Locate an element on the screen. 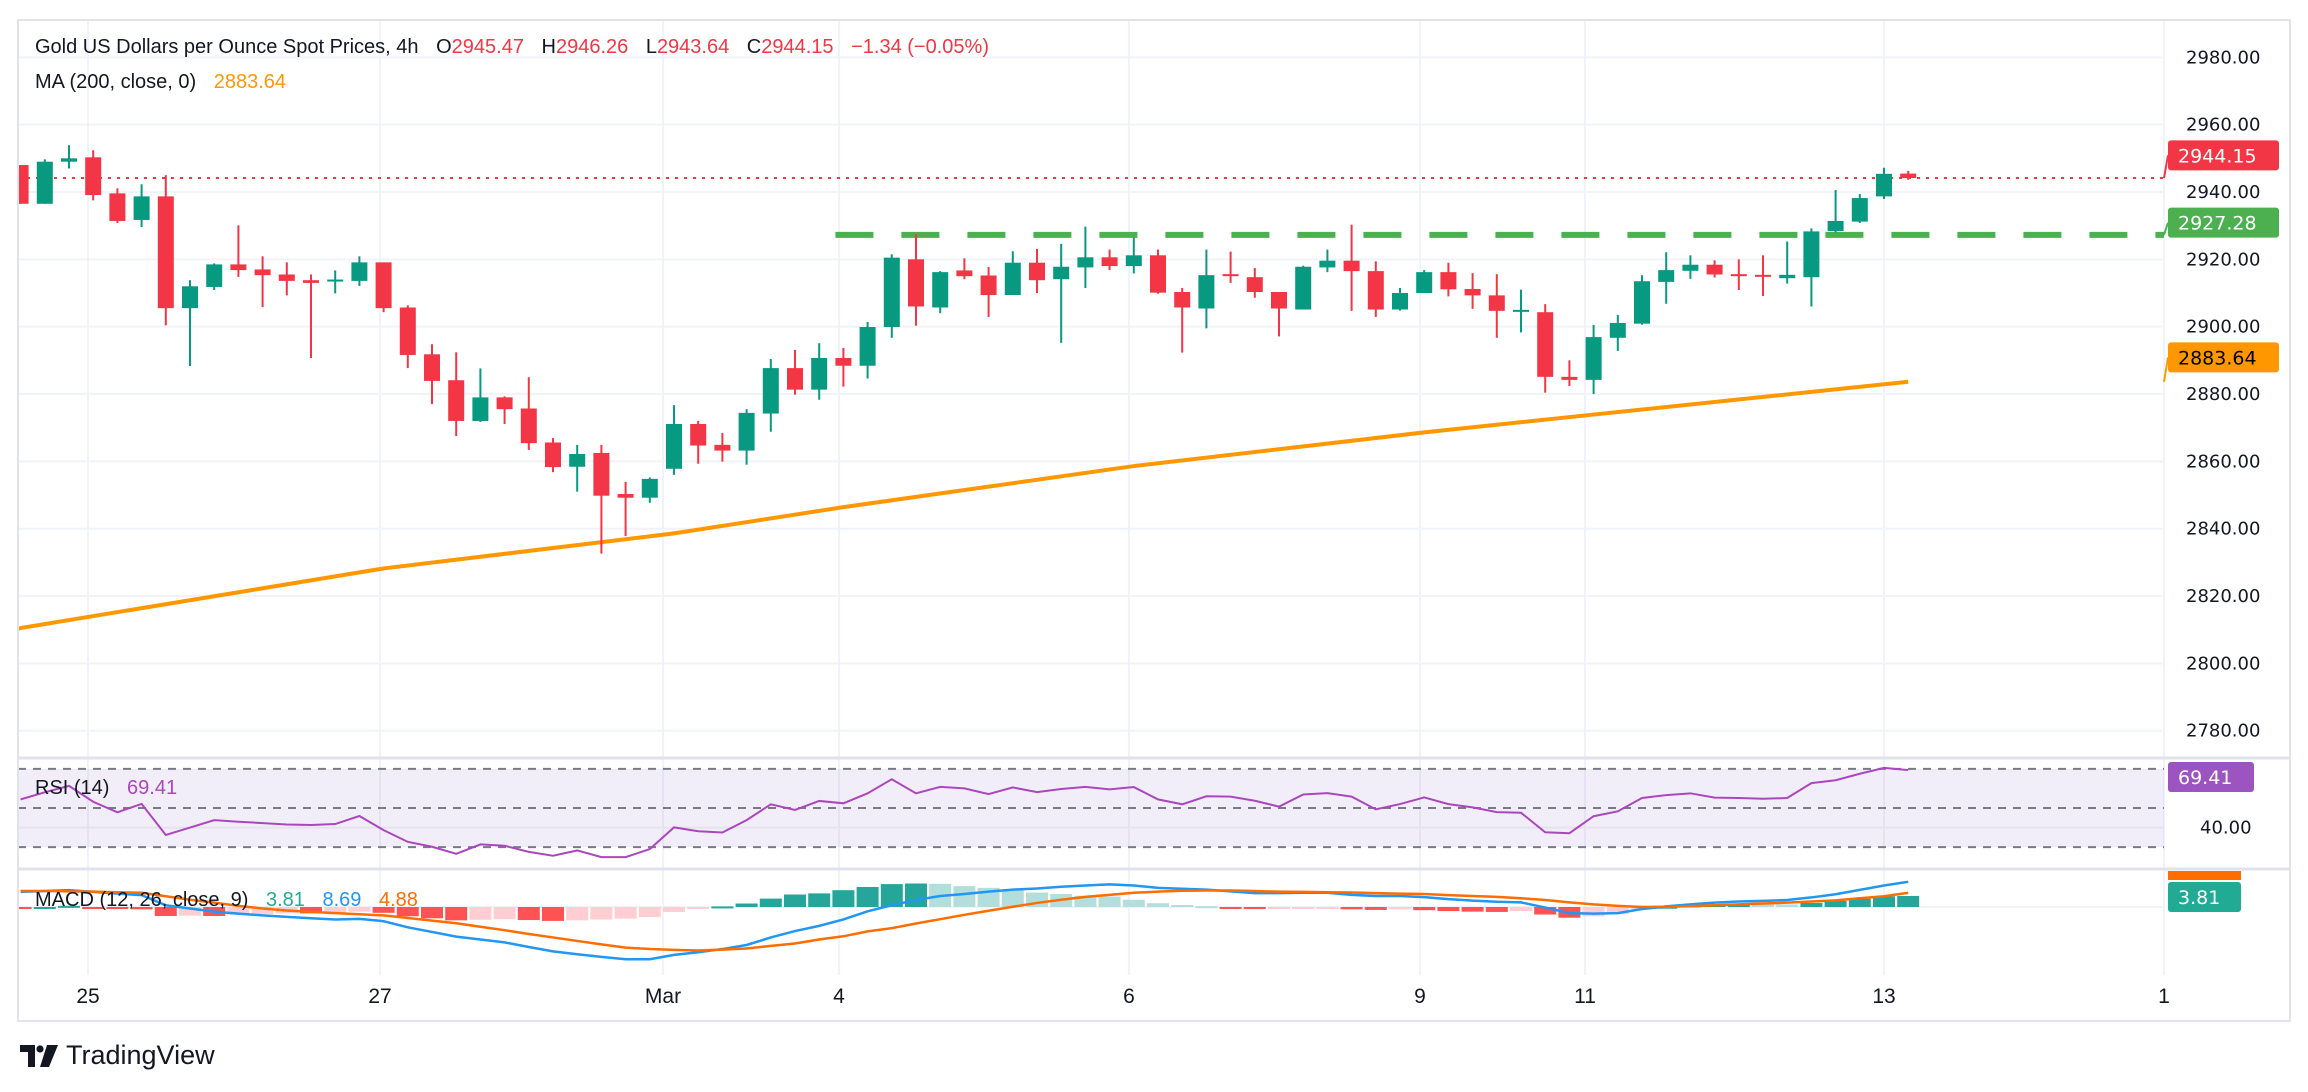 Image resolution: width=2308 pixels, height=1092 pixels. macd-legend: MACD (12, 26, close, 9) 3.81 8.69 4.88 is located at coordinates (226, 900).